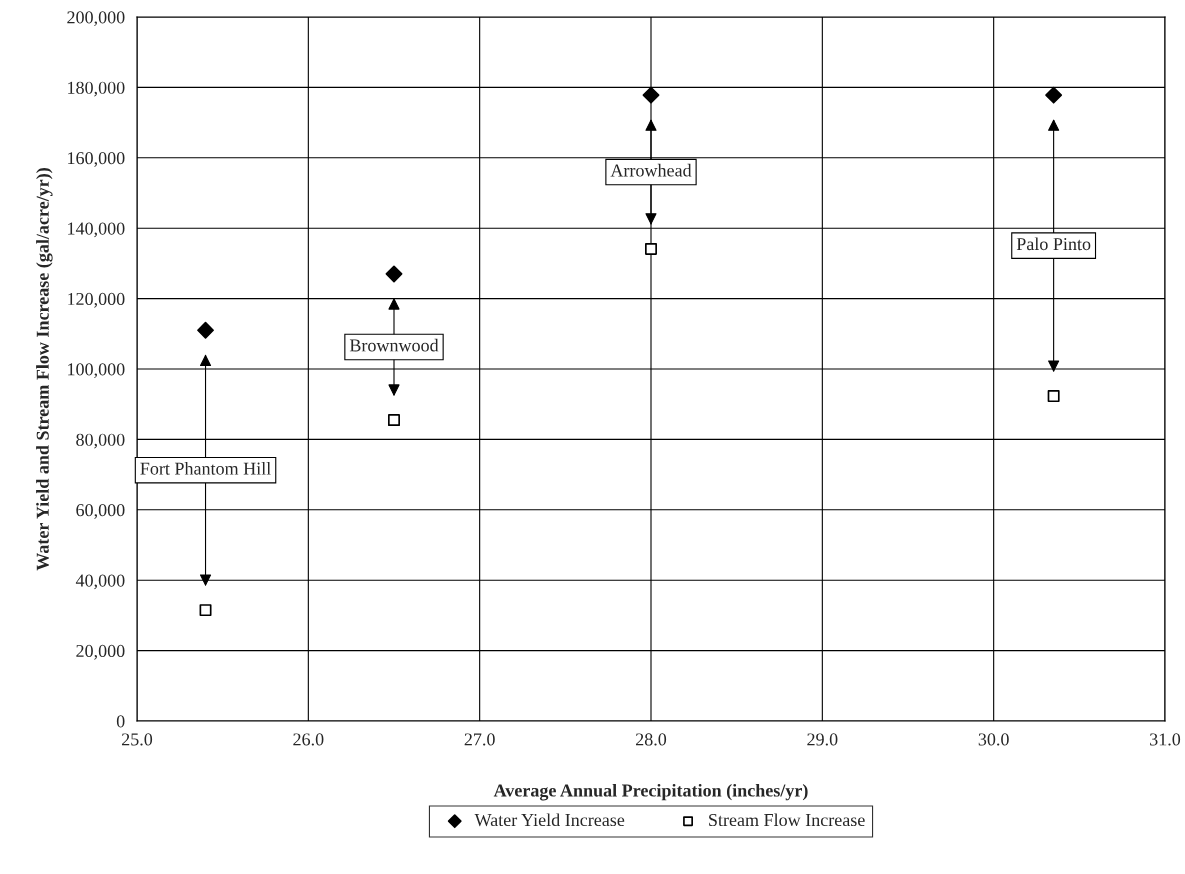  Describe the element at coordinates (787, 820) in the screenshot. I see `legend-label: Stream Flow Increase` at that location.